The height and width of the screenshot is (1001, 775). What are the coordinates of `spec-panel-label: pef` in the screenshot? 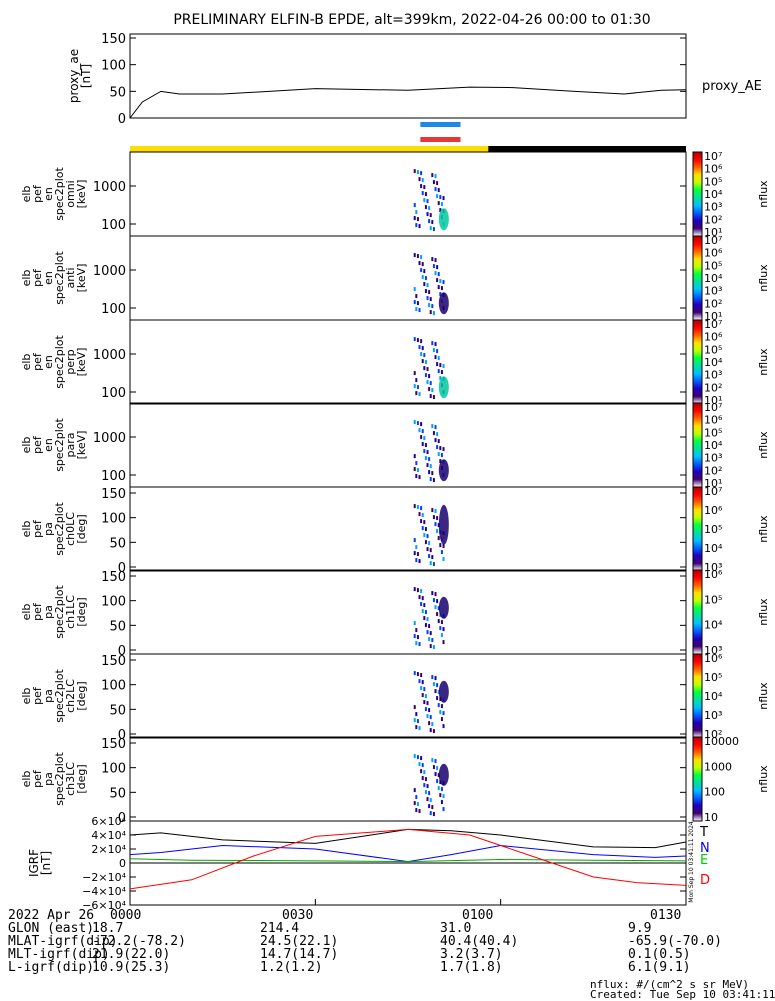 It's located at (37, 361).